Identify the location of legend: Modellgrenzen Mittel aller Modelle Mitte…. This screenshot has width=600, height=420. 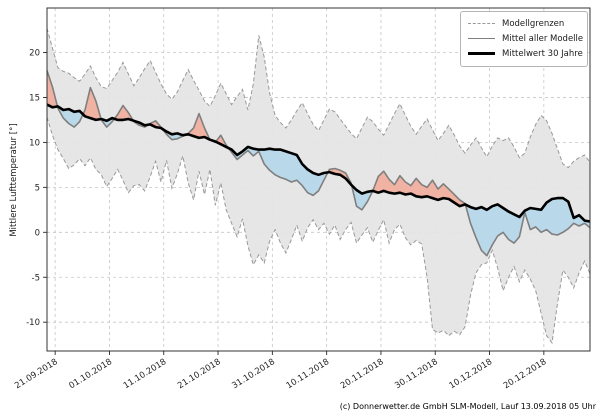
(524, 39).